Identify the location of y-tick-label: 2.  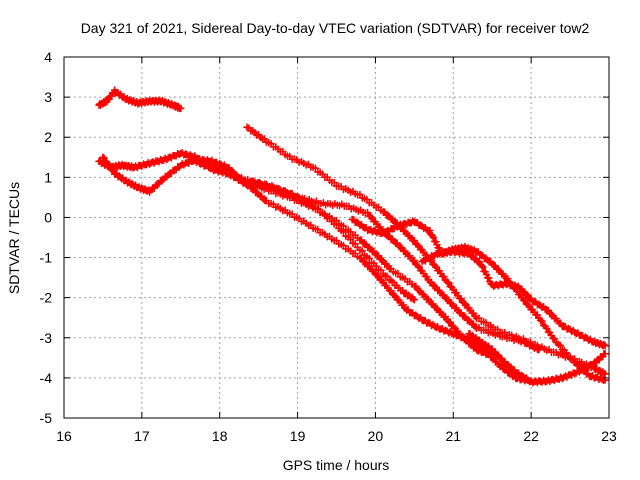
(48, 137).